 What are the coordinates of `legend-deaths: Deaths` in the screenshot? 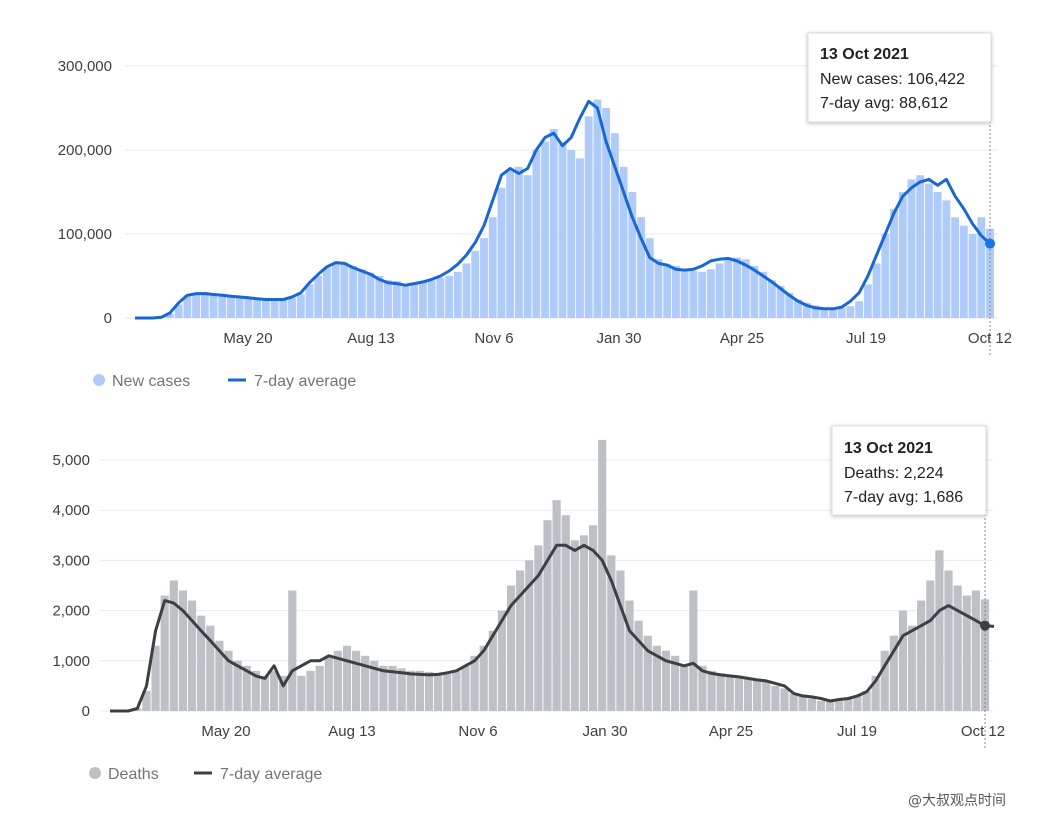 It's located at (133, 774).